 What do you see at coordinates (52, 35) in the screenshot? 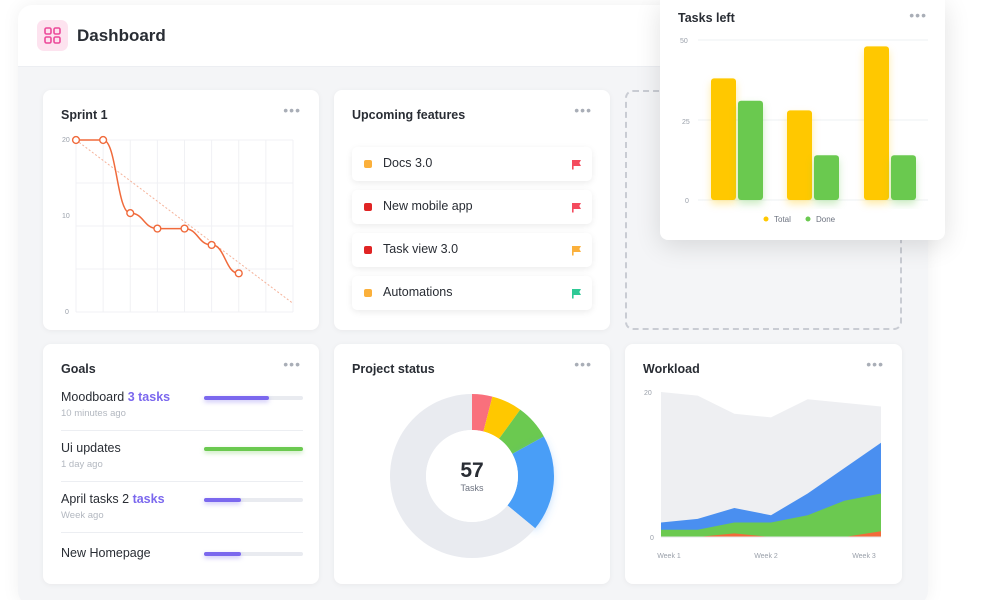
I see `dashboard-grid-icon` at bounding box center [52, 35].